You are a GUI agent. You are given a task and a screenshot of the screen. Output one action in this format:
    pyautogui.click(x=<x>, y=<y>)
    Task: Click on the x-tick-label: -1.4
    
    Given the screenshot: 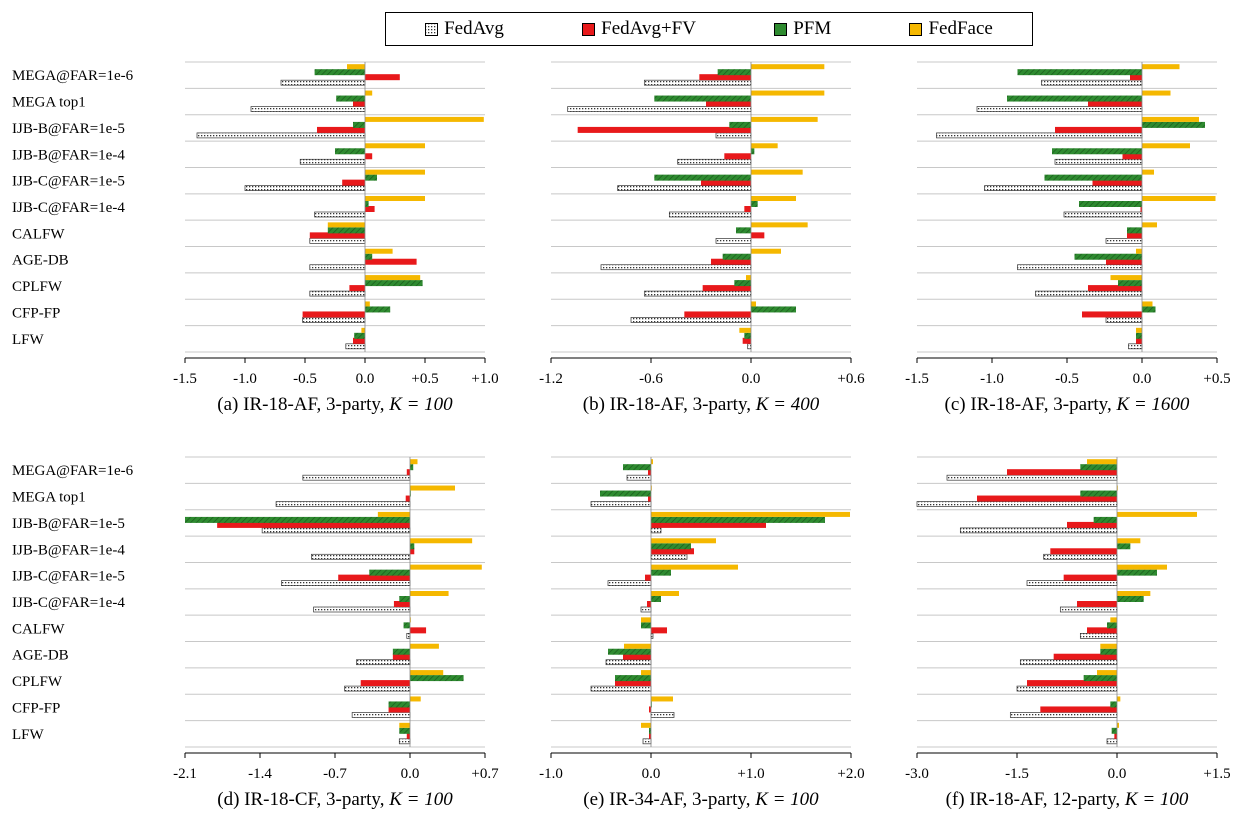 What is the action you would take?
    pyautogui.click(x=260, y=774)
    